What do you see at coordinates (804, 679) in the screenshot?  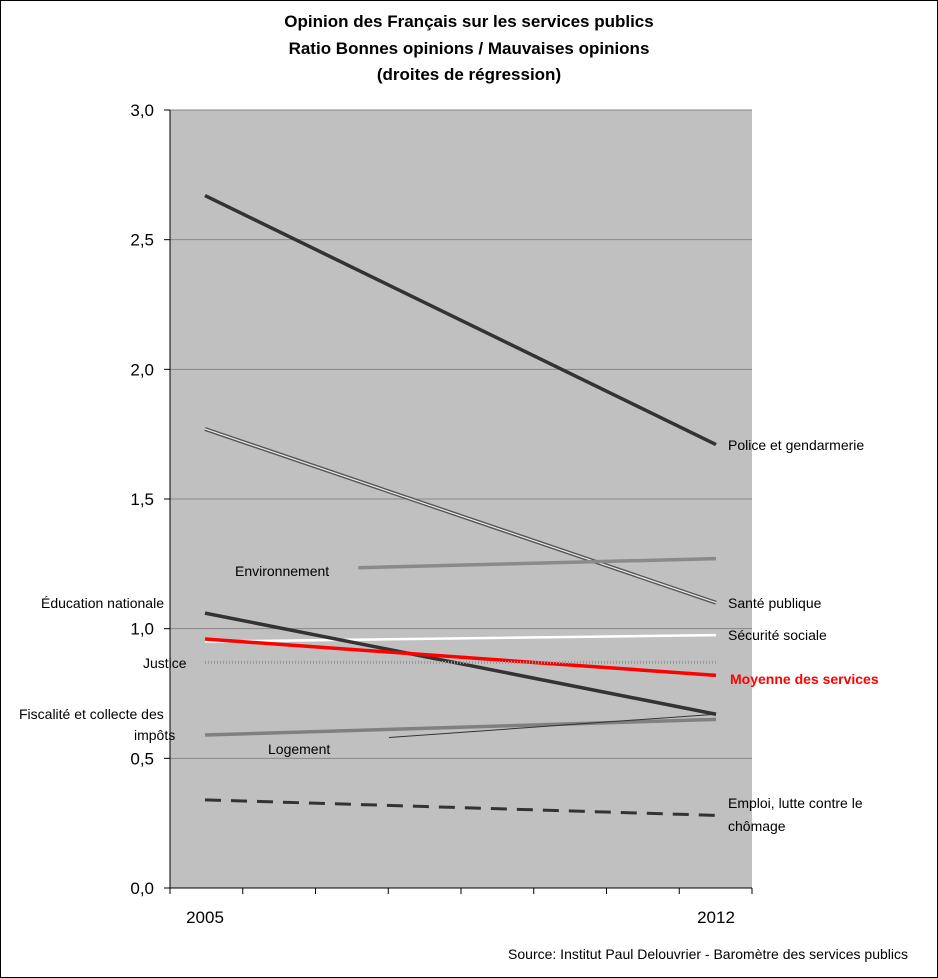 I see `label-moyenne: Moyenne des services` at bounding box center [804, 679].